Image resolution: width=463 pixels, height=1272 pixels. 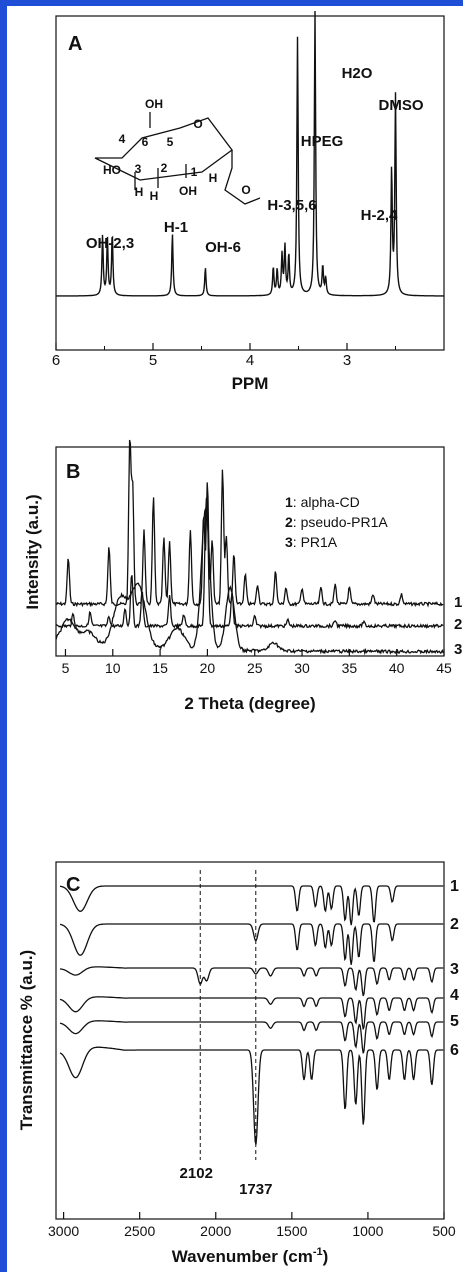 What do you see at coordinates (163, 149) in the screenshot?
I see `structure-ring` at bounding box center [163, 149].